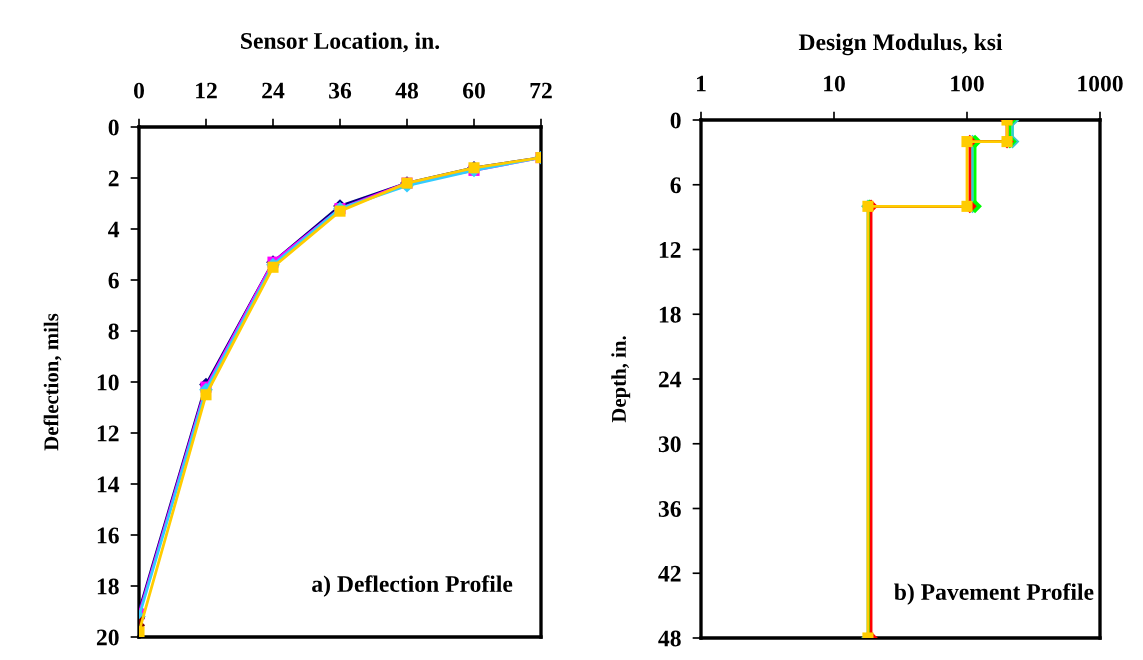 This screenshot has height=660, width=1143. Describe the element at coordinates (206, 90) in the screenshot. I see `x-tick-label: 12` at that location.